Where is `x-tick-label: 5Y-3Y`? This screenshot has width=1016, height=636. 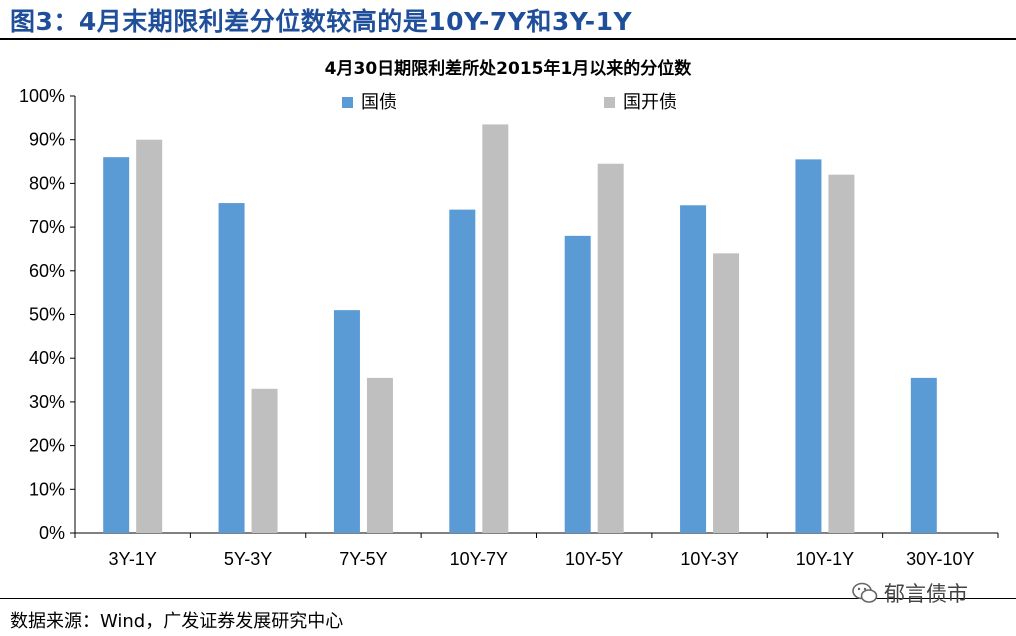 x-tick-label: 5Y-3Y is located at coordinates (248, 559).